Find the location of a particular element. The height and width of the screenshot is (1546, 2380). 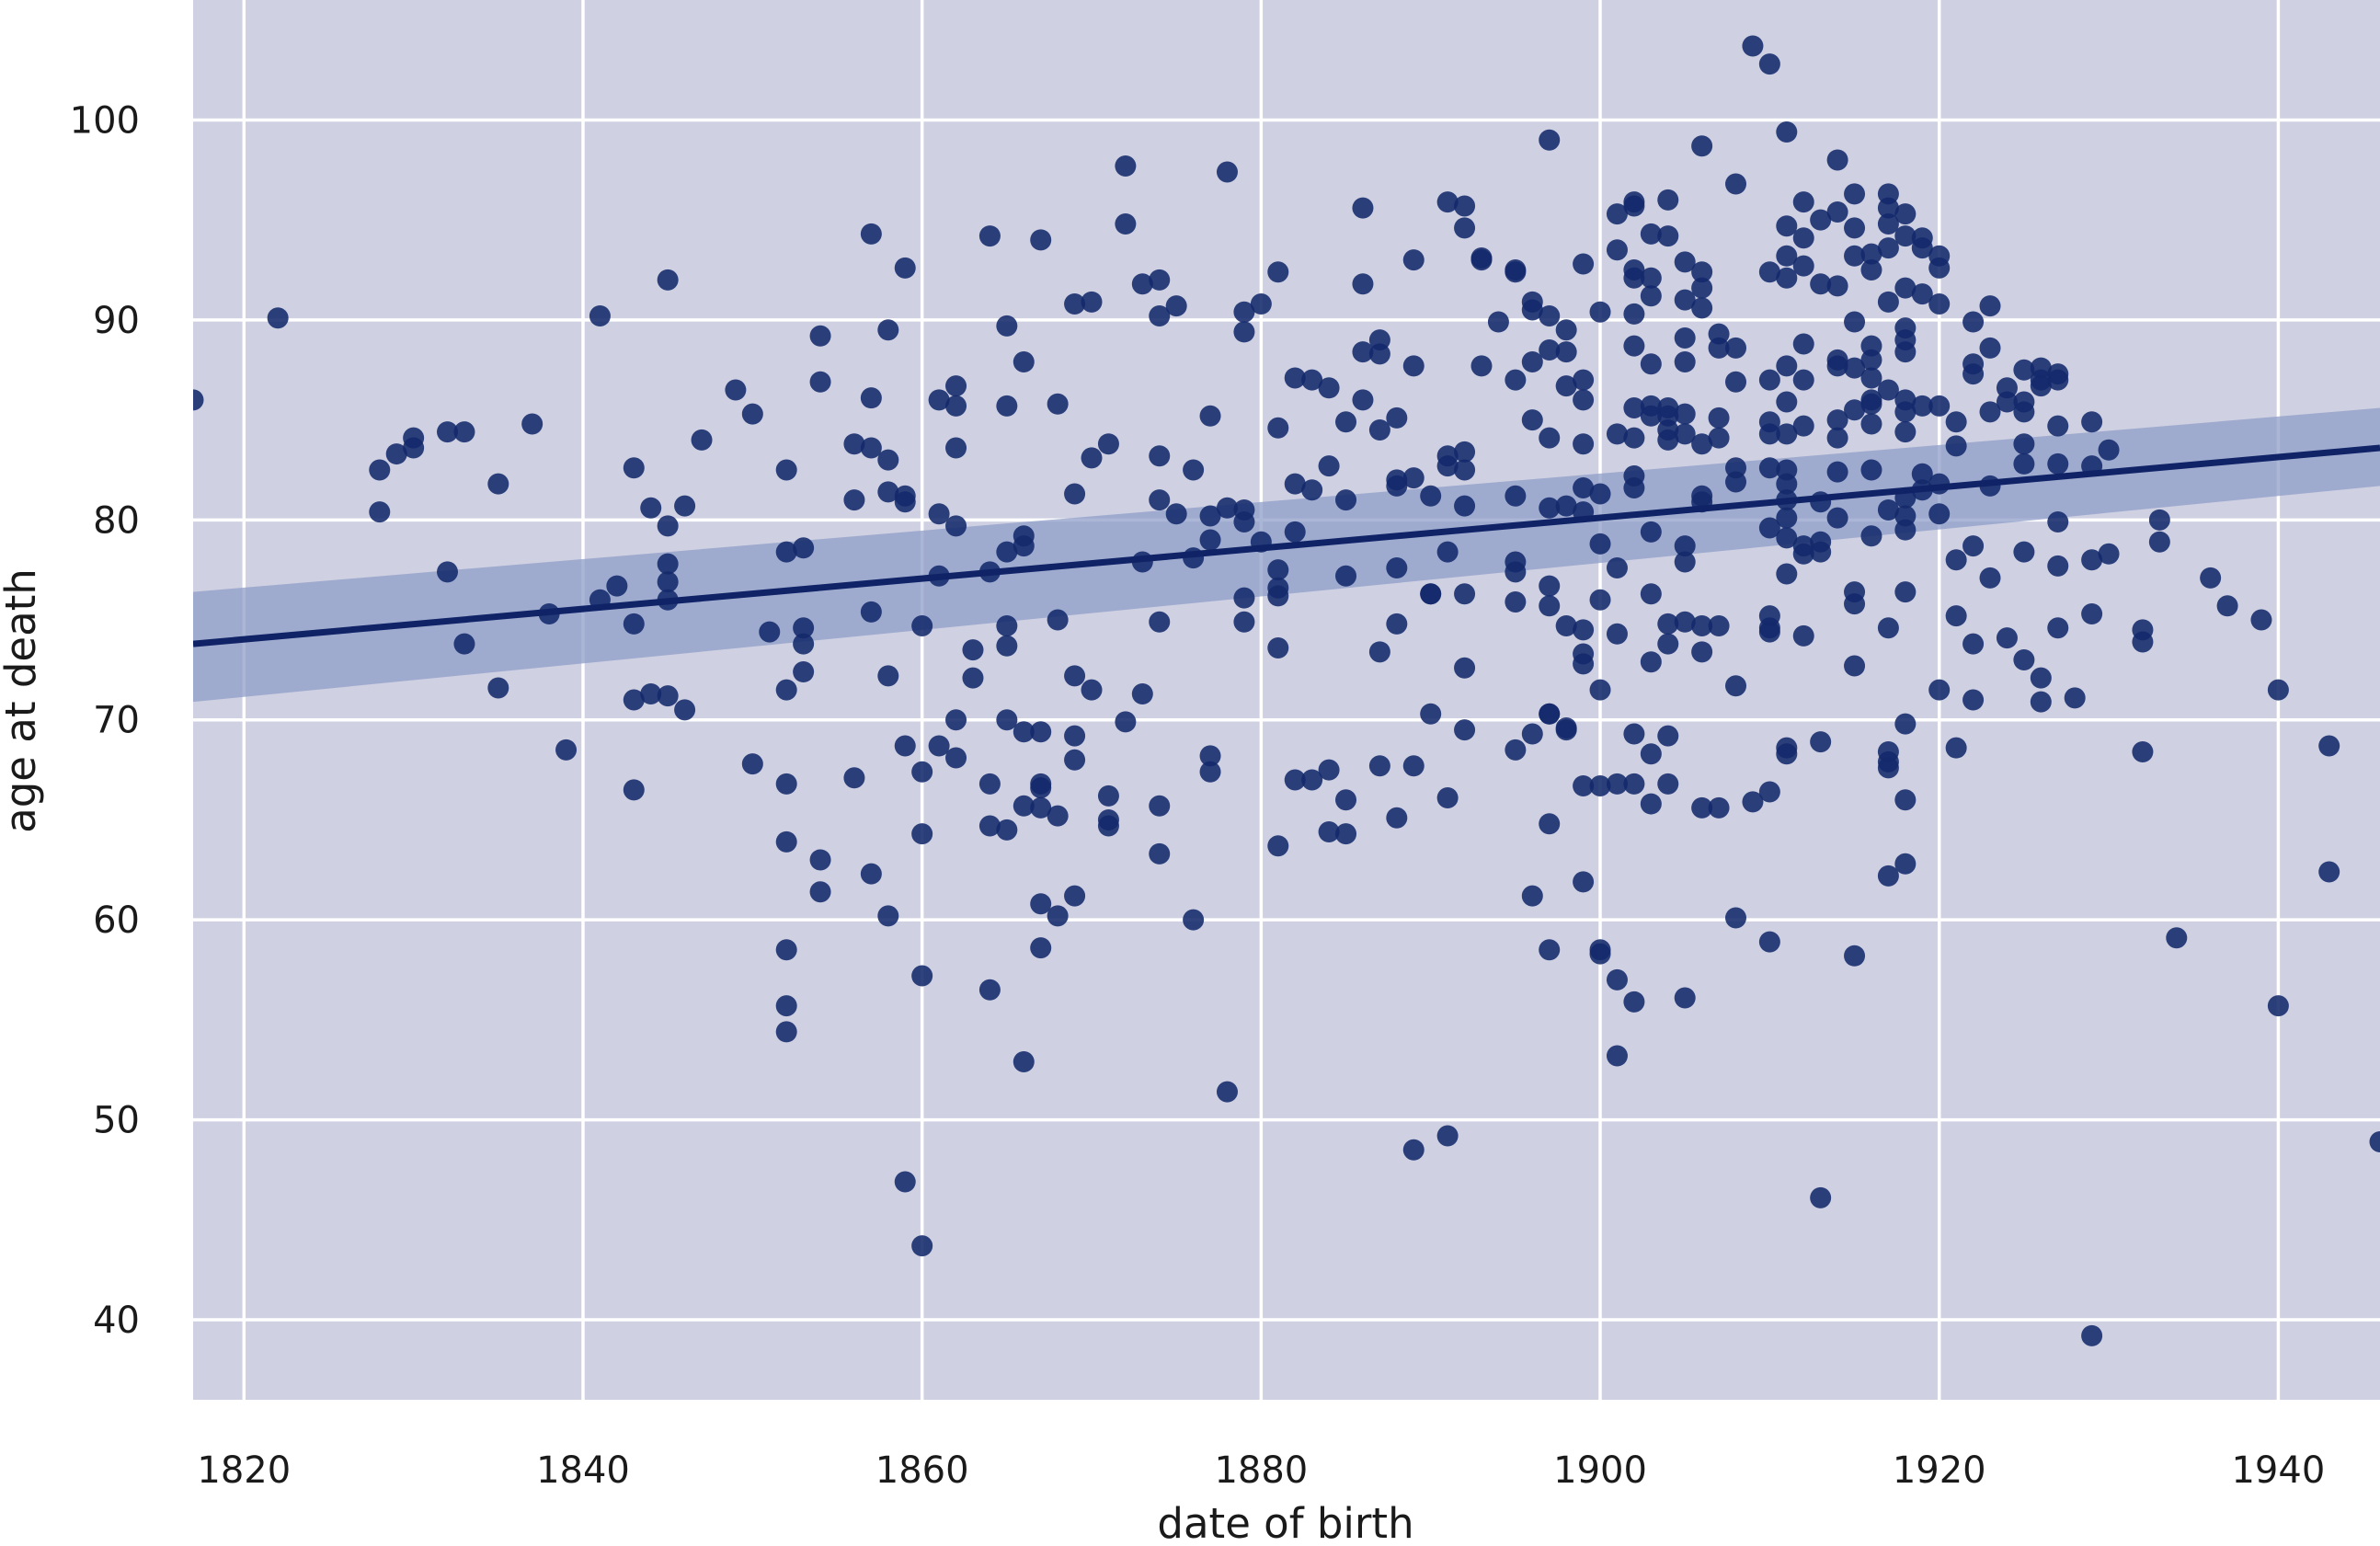

y-tick-label: 90 is located at coordinates (116, 321).